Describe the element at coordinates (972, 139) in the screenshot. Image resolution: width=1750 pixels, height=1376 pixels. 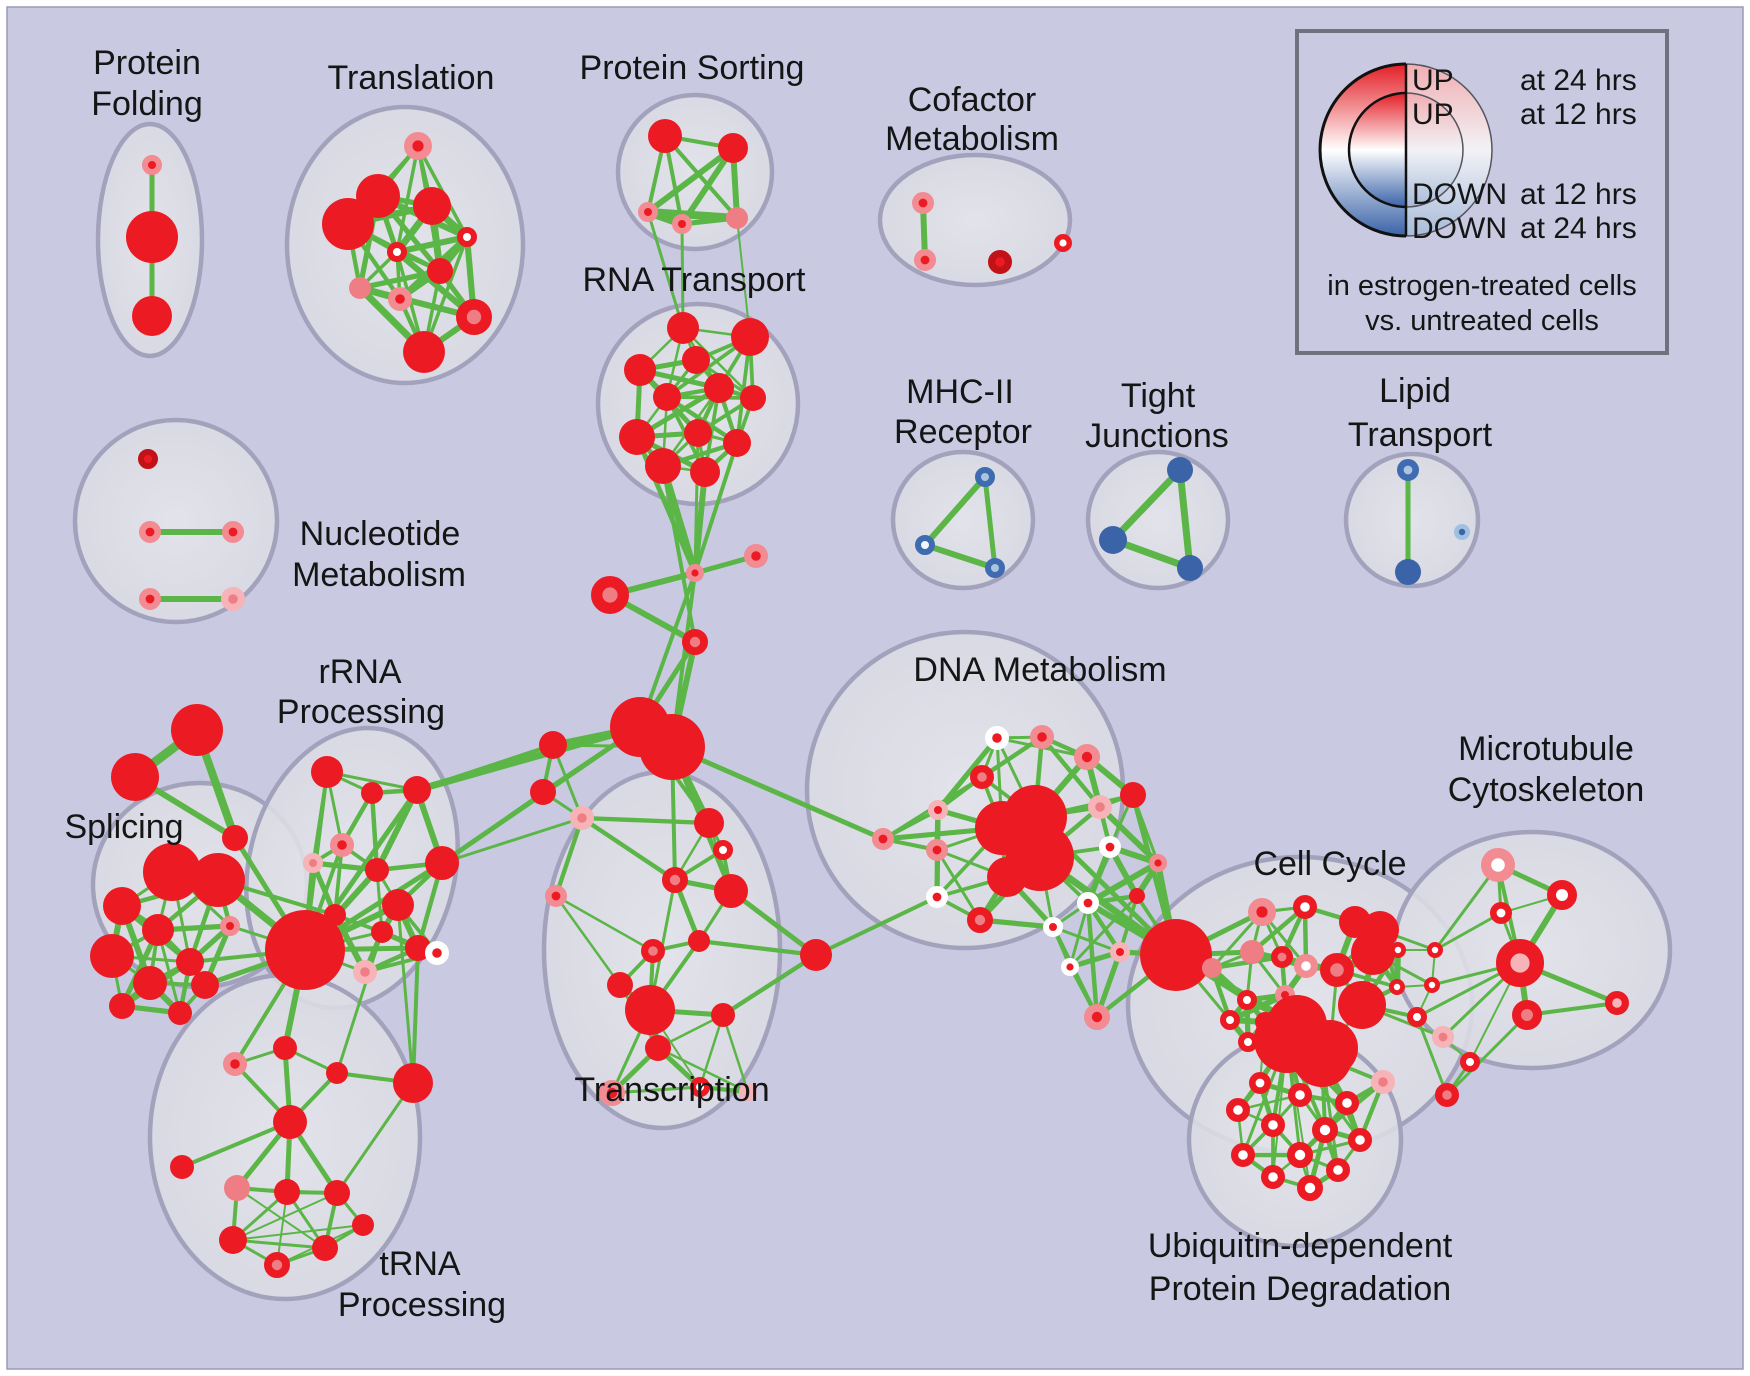
I see `cluster-label-cf-1: Metabolism` at that location.